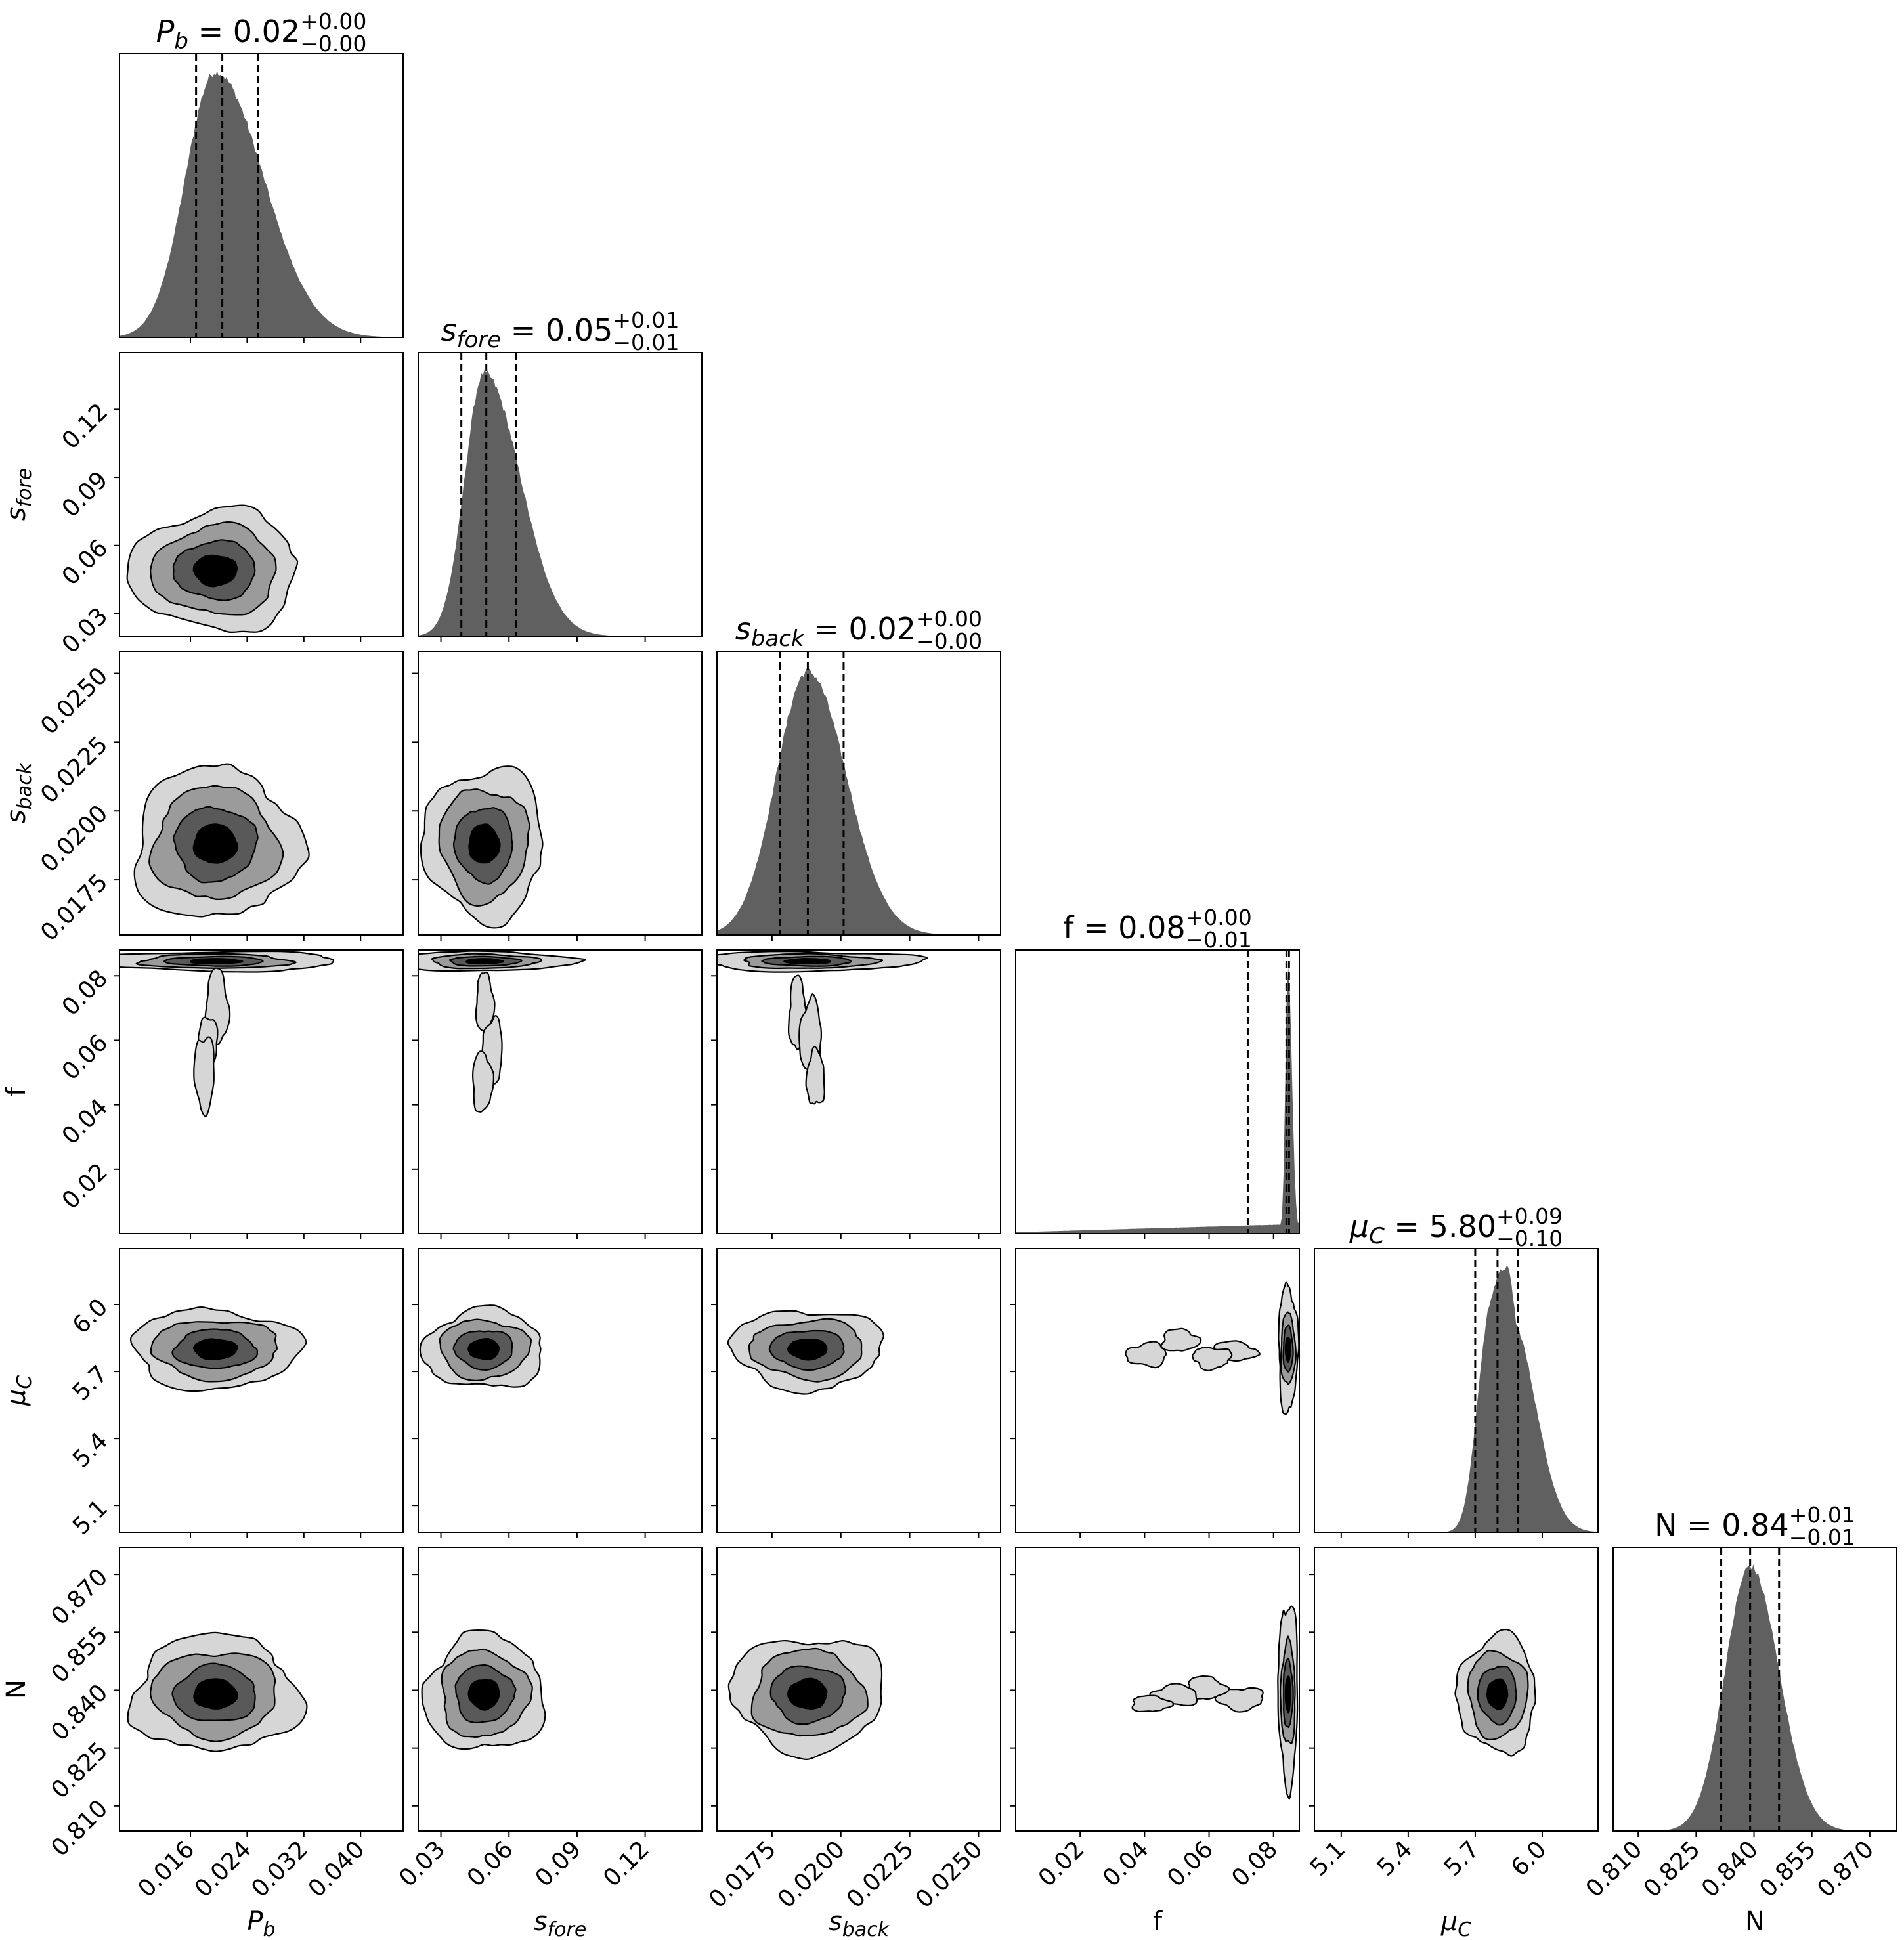 The image size is (1904, 1940). I want to click on y-axis-label-sfore: sfore, so click(18, 494).